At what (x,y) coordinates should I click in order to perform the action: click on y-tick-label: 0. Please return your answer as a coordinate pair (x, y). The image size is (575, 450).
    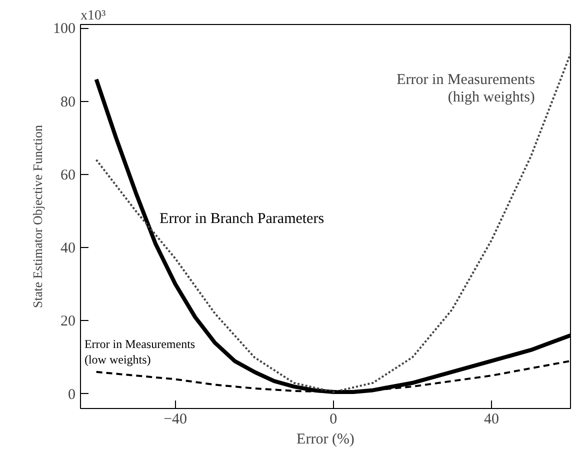
    Looking at the image, I should click on (72, 394).